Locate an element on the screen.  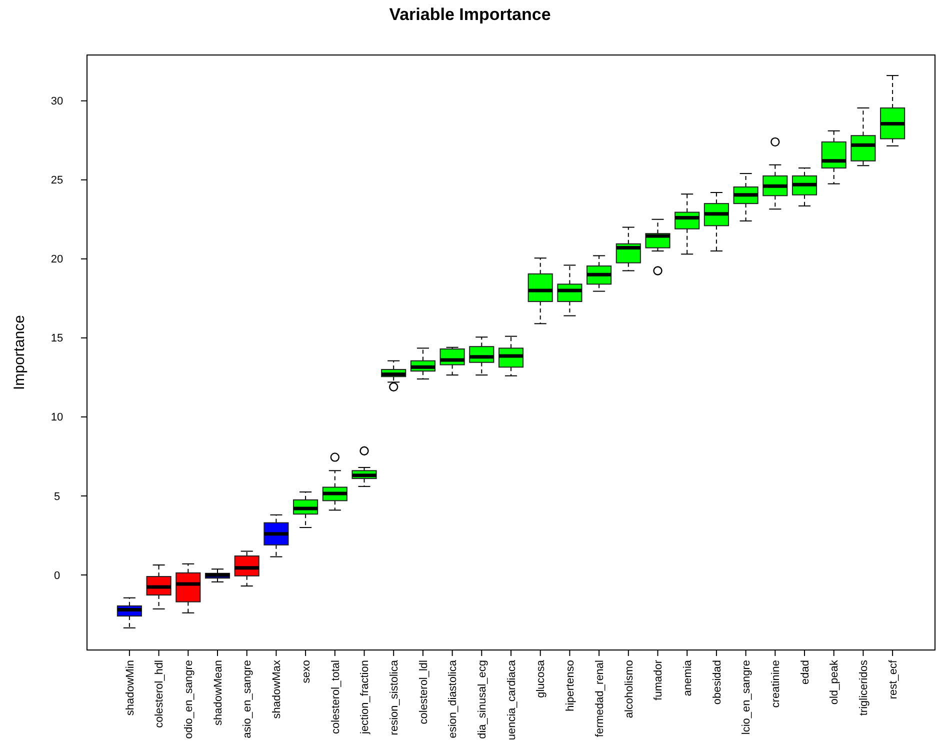
y-tick-label: 5 is located at coordinates (57, 496).